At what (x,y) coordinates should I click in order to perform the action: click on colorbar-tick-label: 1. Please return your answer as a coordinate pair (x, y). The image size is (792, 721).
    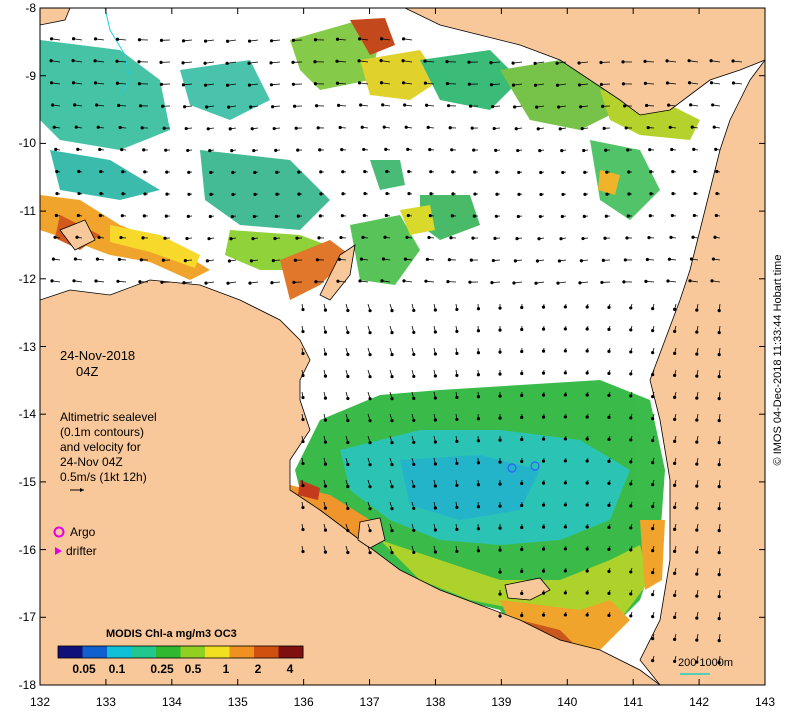
    Looking at the image, I should click on (226, 669).